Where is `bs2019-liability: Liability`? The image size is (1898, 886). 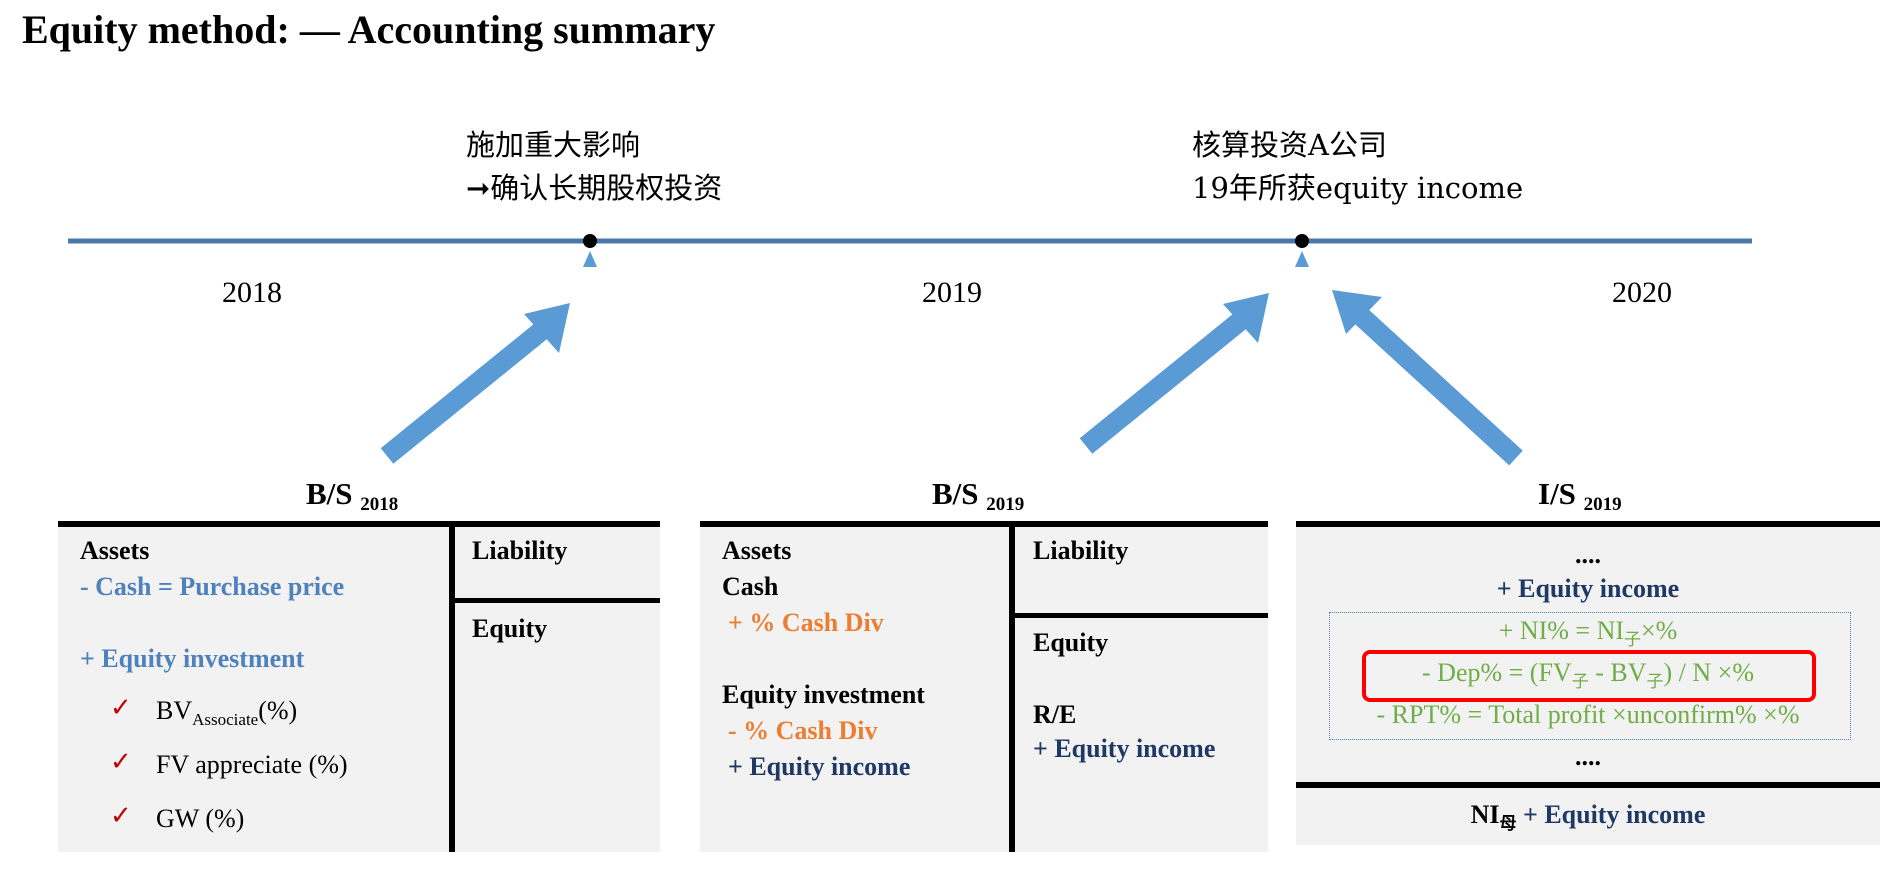 bs2019-liability: Liability is located at coordinates (1081, 550).